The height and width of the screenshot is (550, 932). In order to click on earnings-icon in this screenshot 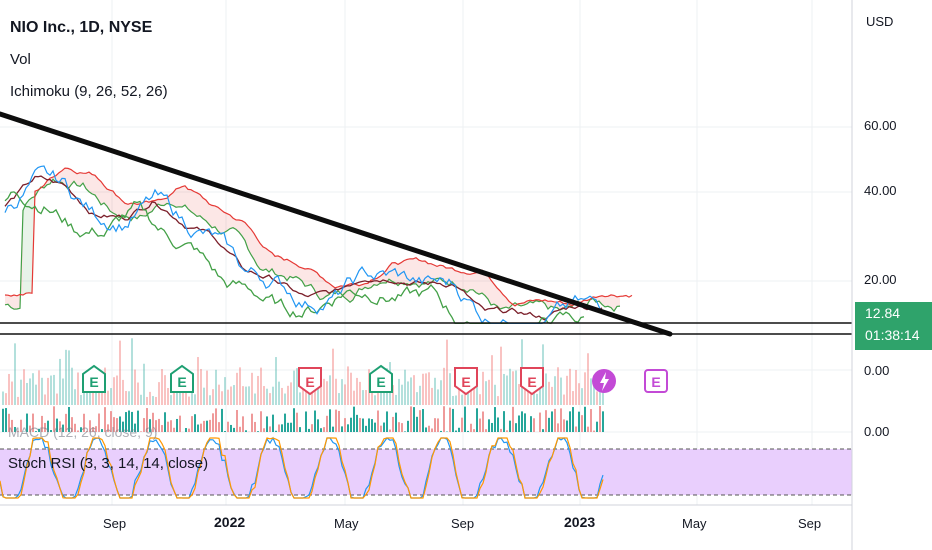, I will do `click(656, 381)`.